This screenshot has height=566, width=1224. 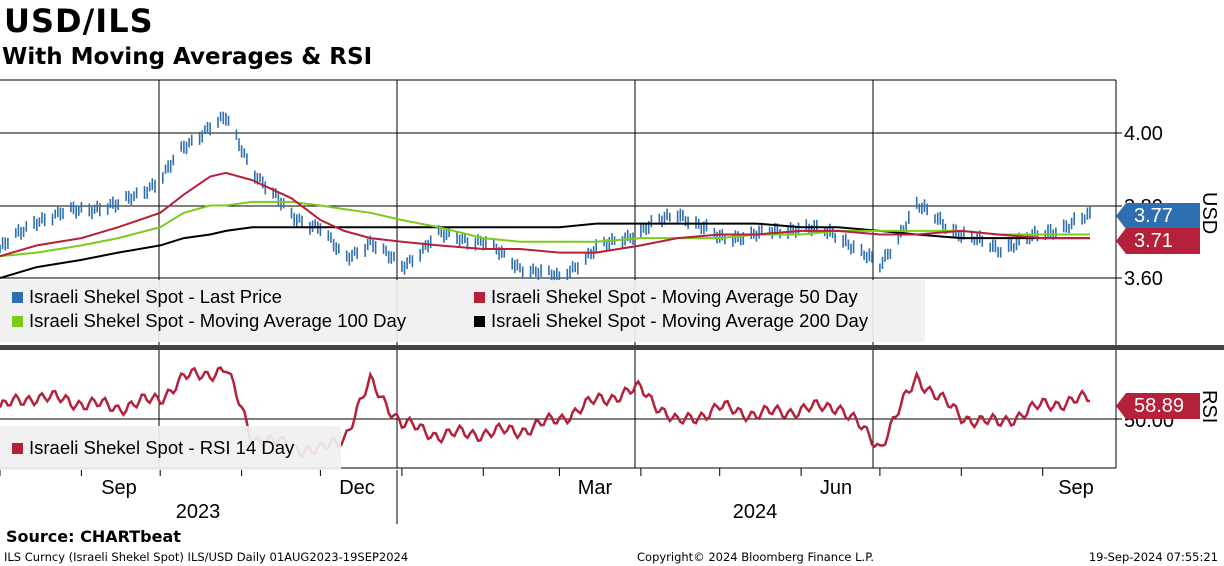 What do you see at coordinates (162, 447) in the screenshot?
I see `legend-label: Israeli Shekel Spot - RSI 14 Day` at bounding box center [162, 447].